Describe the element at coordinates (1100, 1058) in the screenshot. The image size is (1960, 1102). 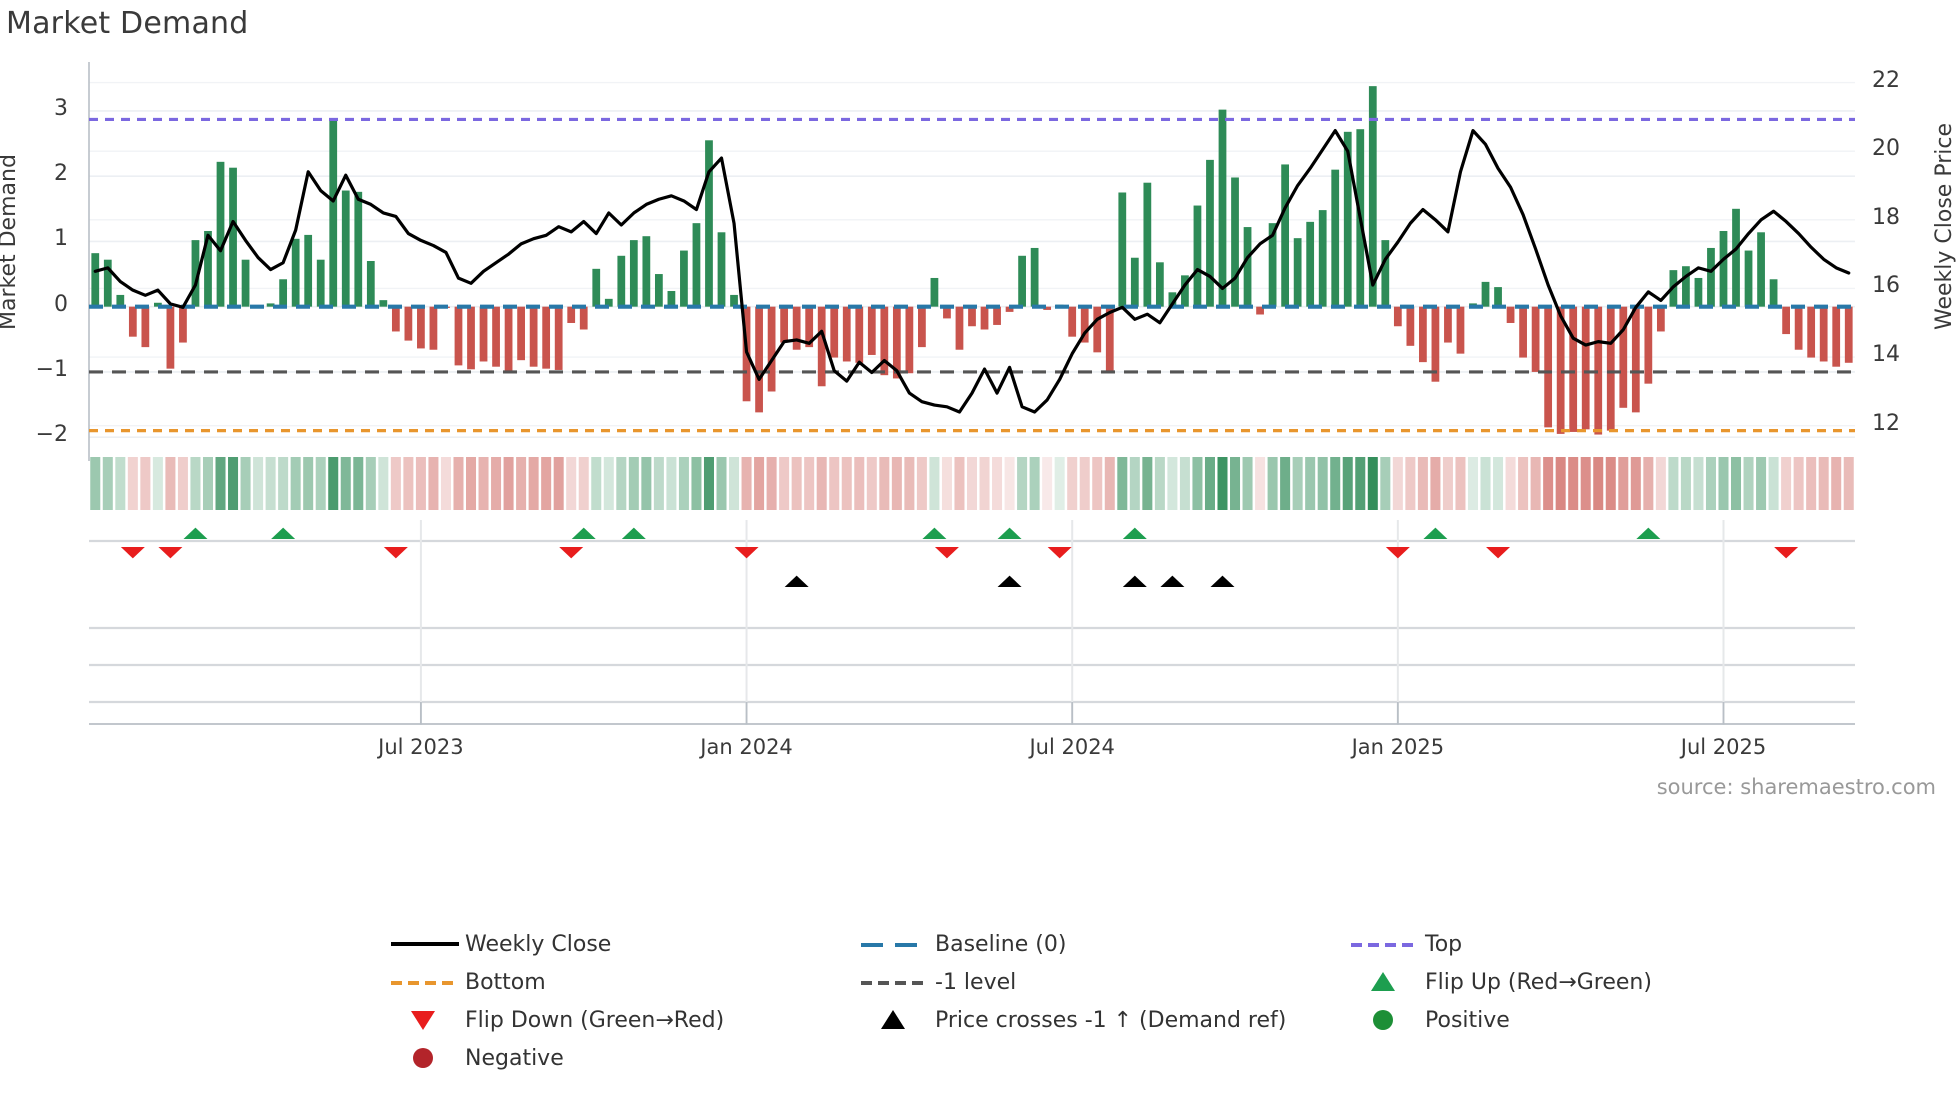
I see `legend-spacer` at that location.